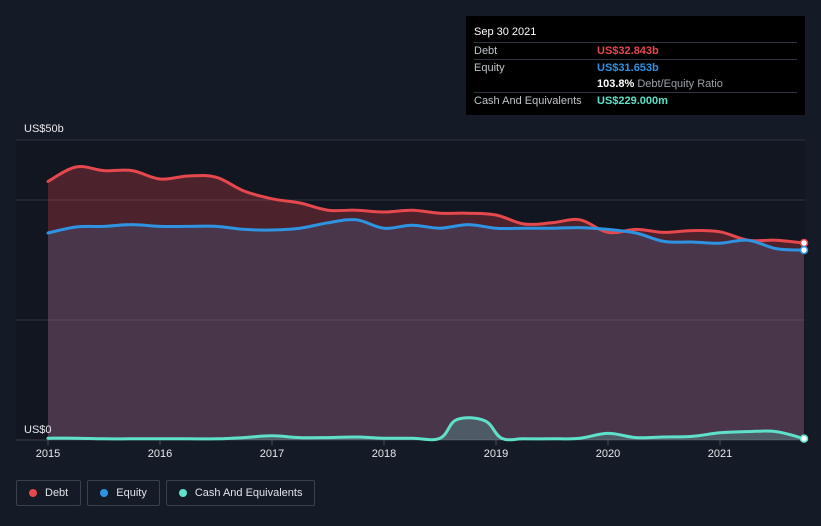 The height and width of the screenshot is (526, 821). I want to click on legend-dot-cash, so click(182, 493).